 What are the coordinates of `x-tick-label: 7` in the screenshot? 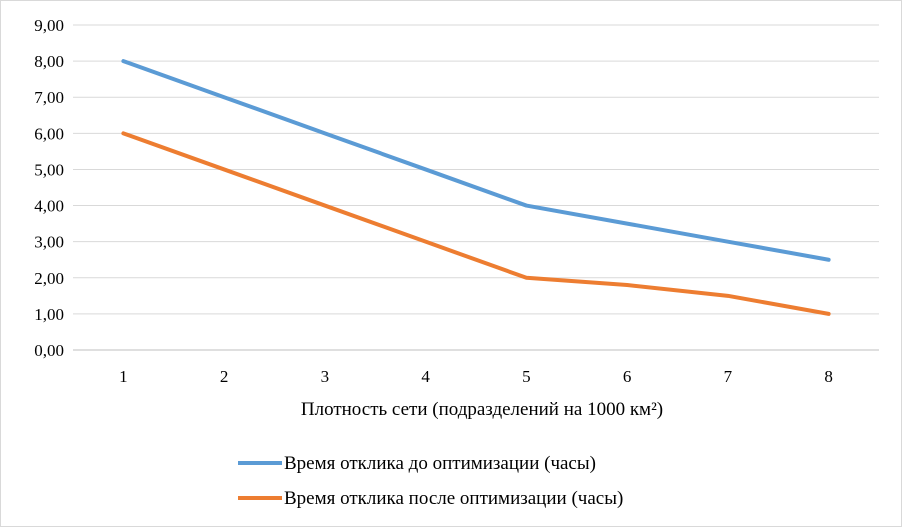 It's located at (728, 376).